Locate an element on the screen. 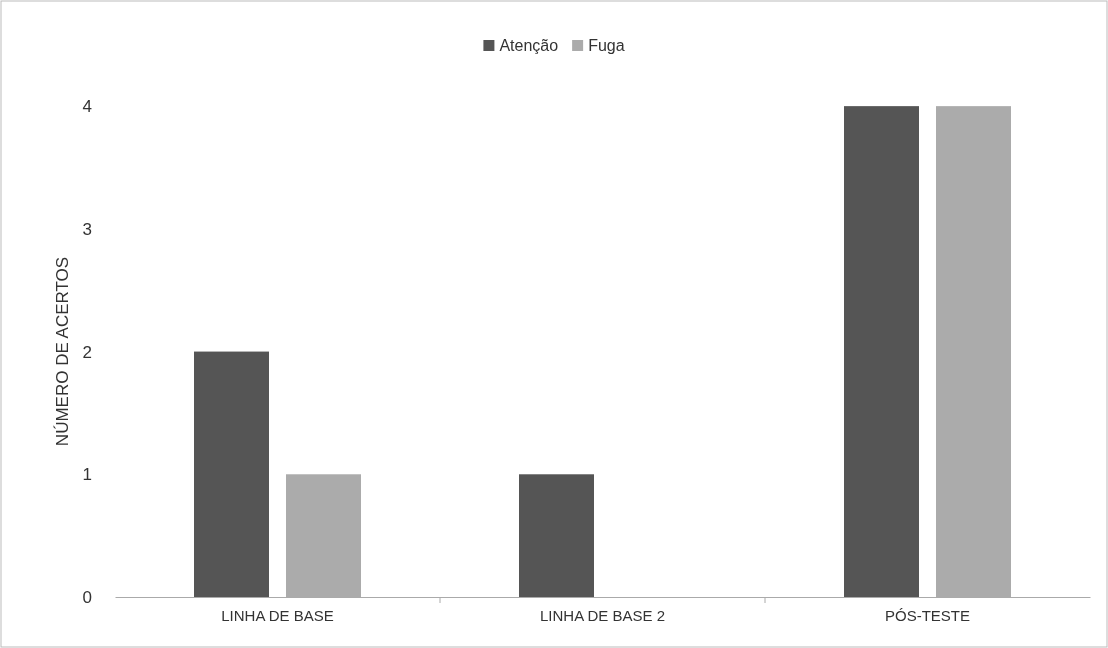 The width and height of the screenshot is (1108, 648). y-tick-label: 2 is located at coordinates (87, 352).